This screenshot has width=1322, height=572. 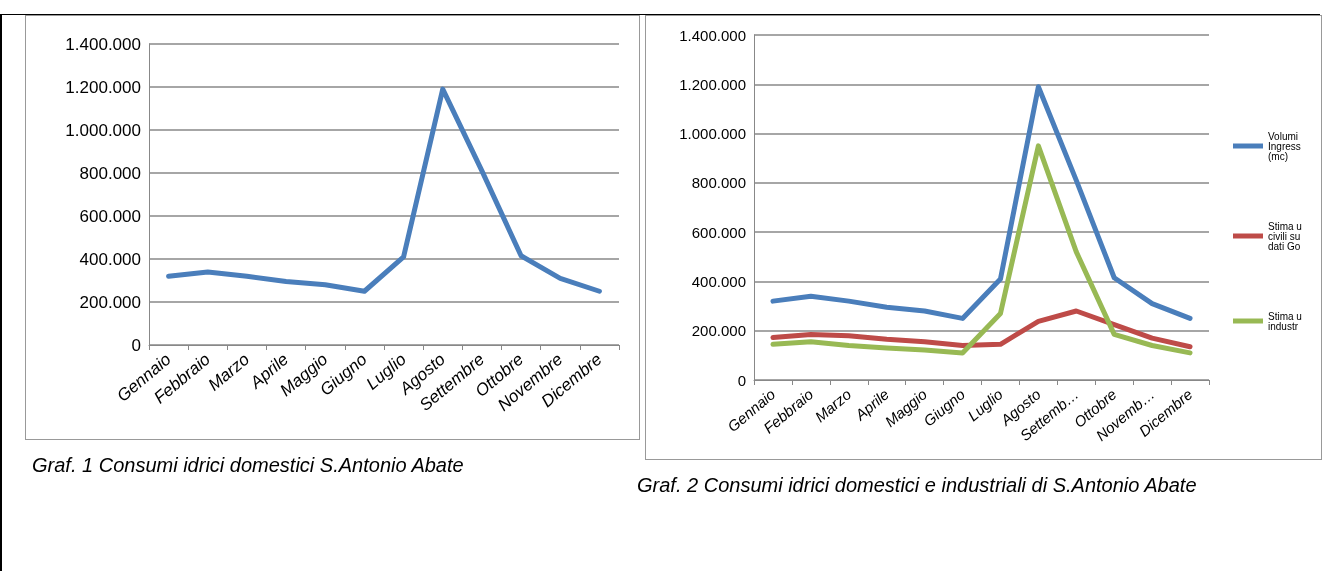 What do you see at coordinates (1286, 236) in the screenshot?
I see `legend-label: Stima u civili su dati Go` at bounding box center [1286, 236].